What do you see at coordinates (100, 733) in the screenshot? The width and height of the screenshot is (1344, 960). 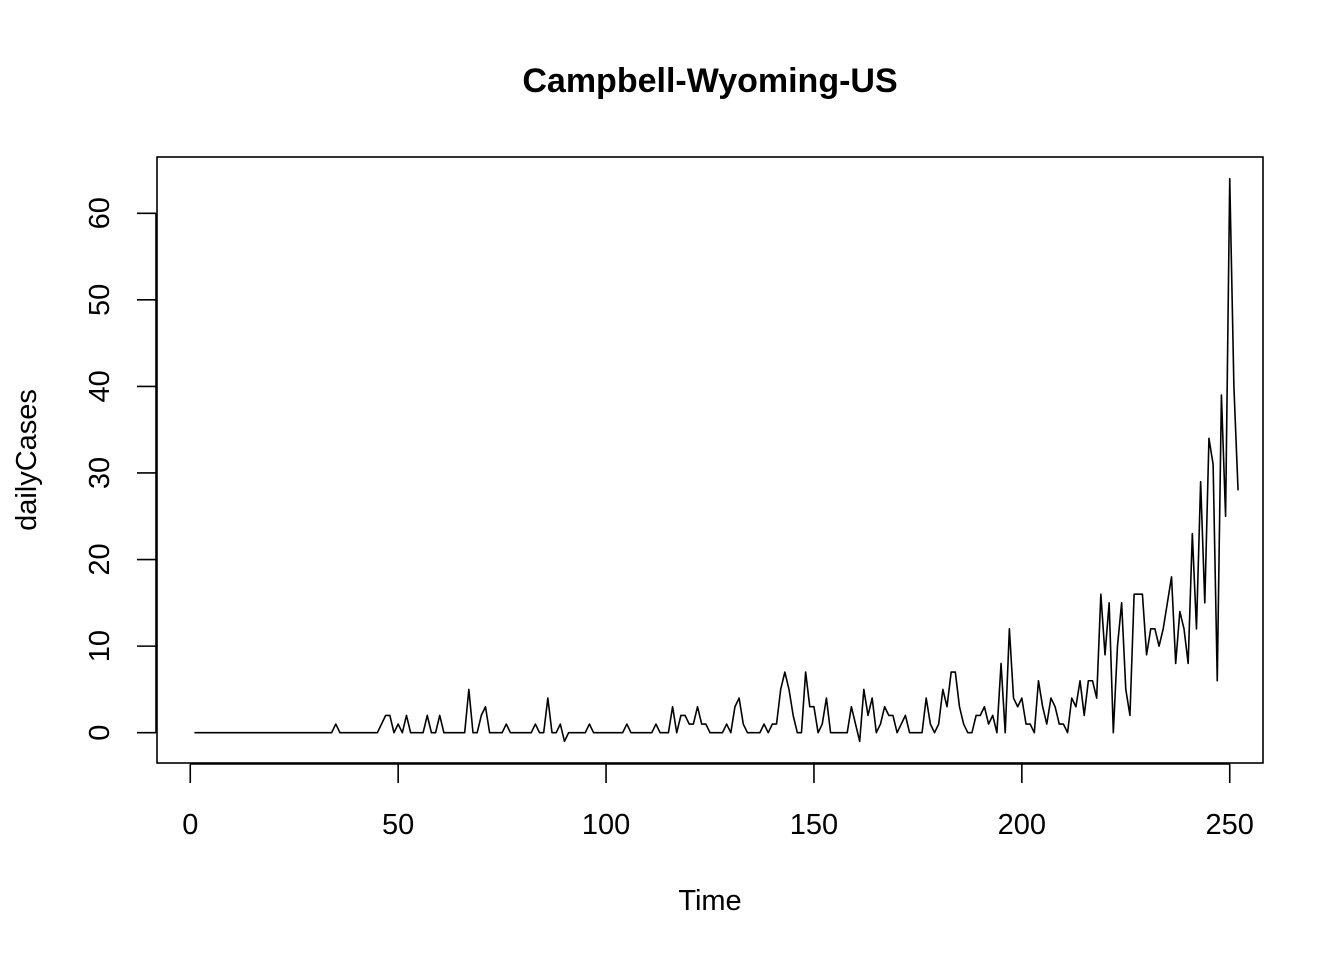 I see `y-tick-label: 0` at bounding box center [100, 733].